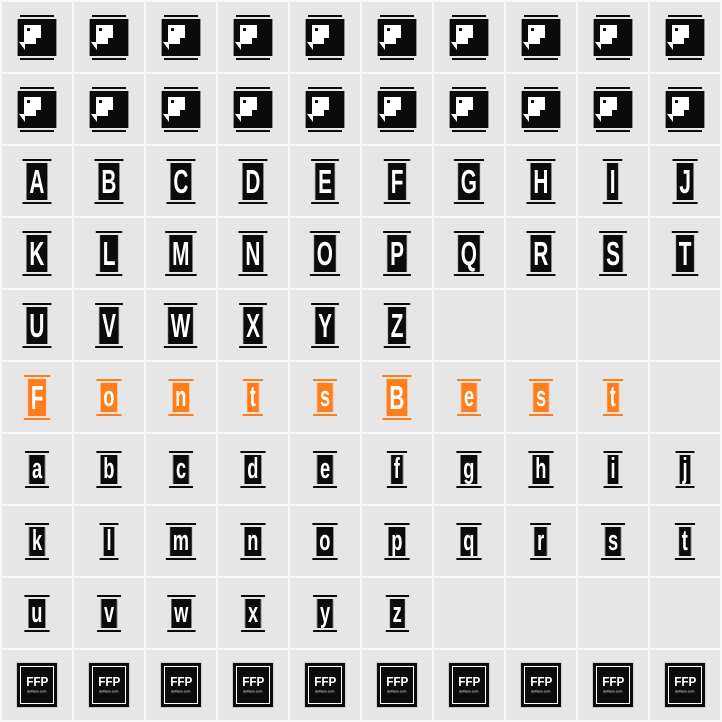  I want to click on glyph-box: t, so click(253, 397).